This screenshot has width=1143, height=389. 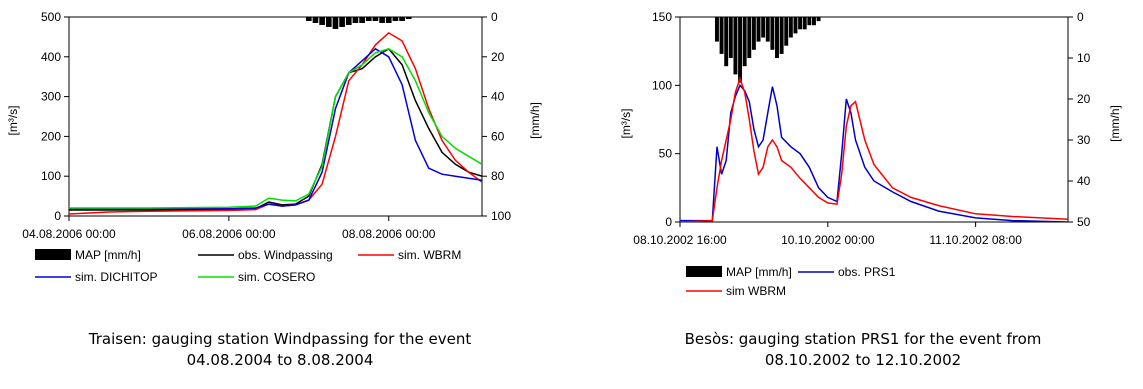 What do you see at coordinates (51, 97) in the screenshot?
I see `y-tick-label: 300` at bounding box center [51, 97].